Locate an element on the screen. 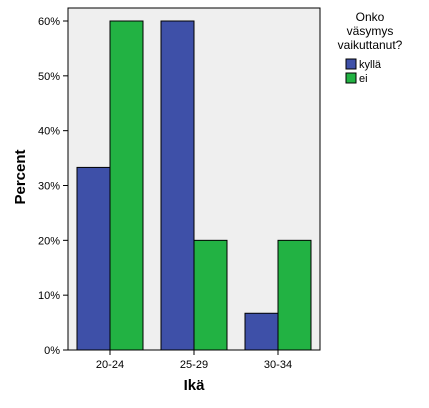 The height and width of the screenshot is (408, 429). x-tick-label: 20-24 is located at coordinates (110, 365).